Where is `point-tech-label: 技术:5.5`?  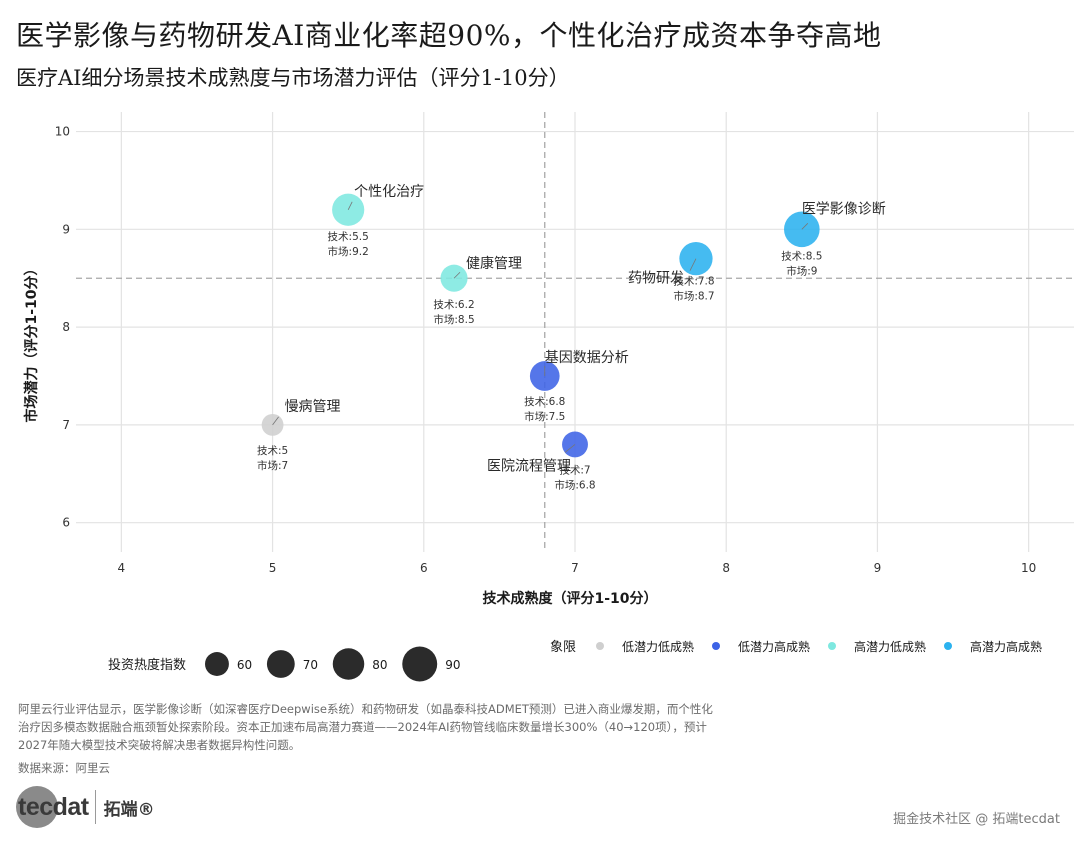
point-tech-label: 技术:5.5 is located at coordinates (348, 236).